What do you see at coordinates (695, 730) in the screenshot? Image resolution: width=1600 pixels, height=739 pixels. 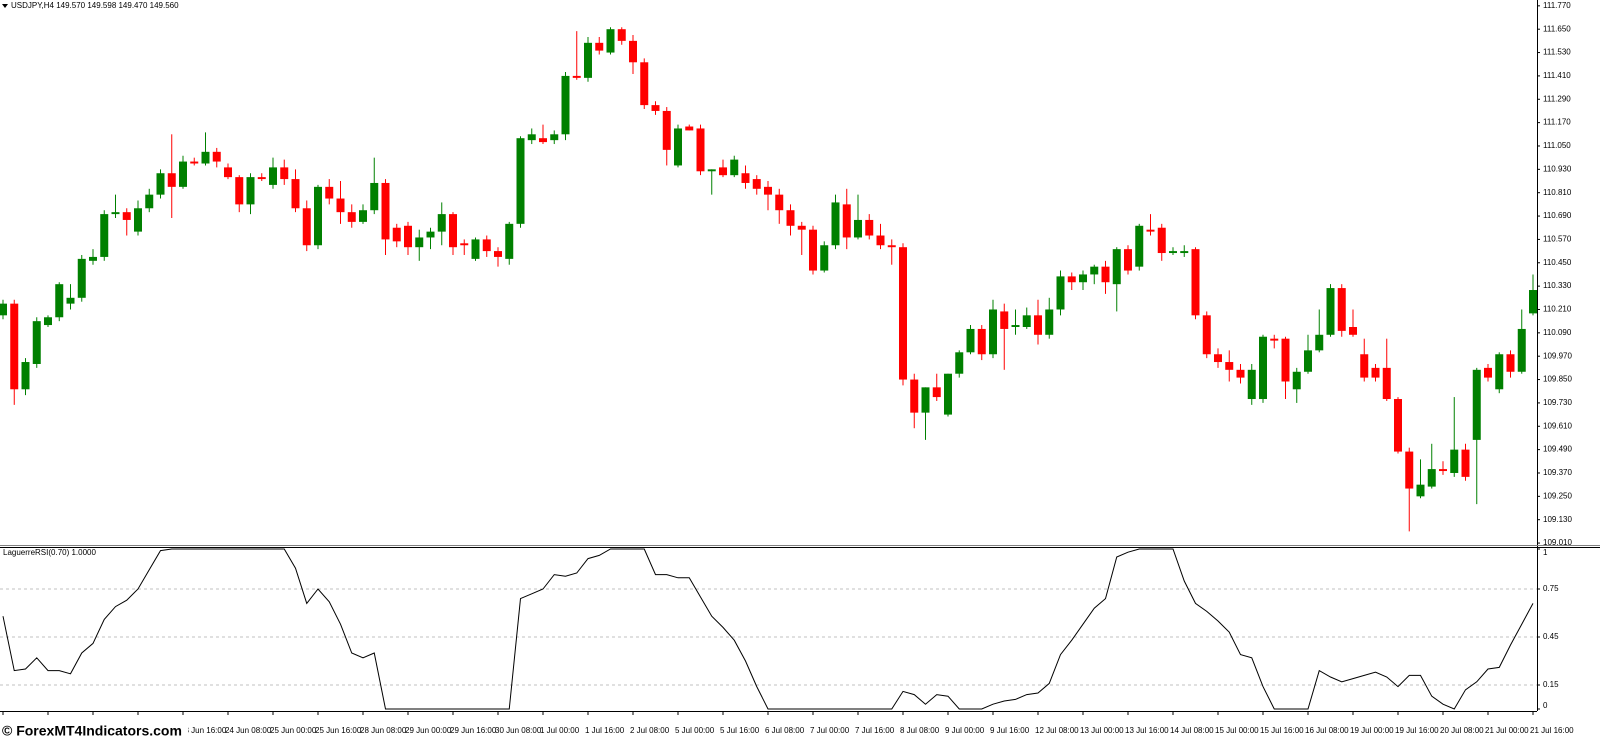 I see `x-tick-label: 5 Jul 00:00` at bounding box center [695, 730].